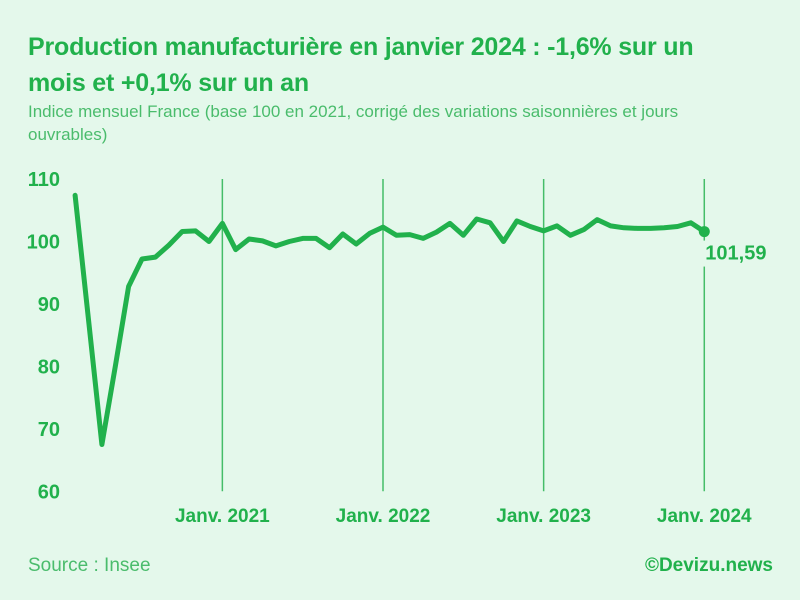 The image size is (800, 600). Describe the element at coordinates (708, 565) in the screenshot. I see `credit-label: ©Devizu.news` at that location.